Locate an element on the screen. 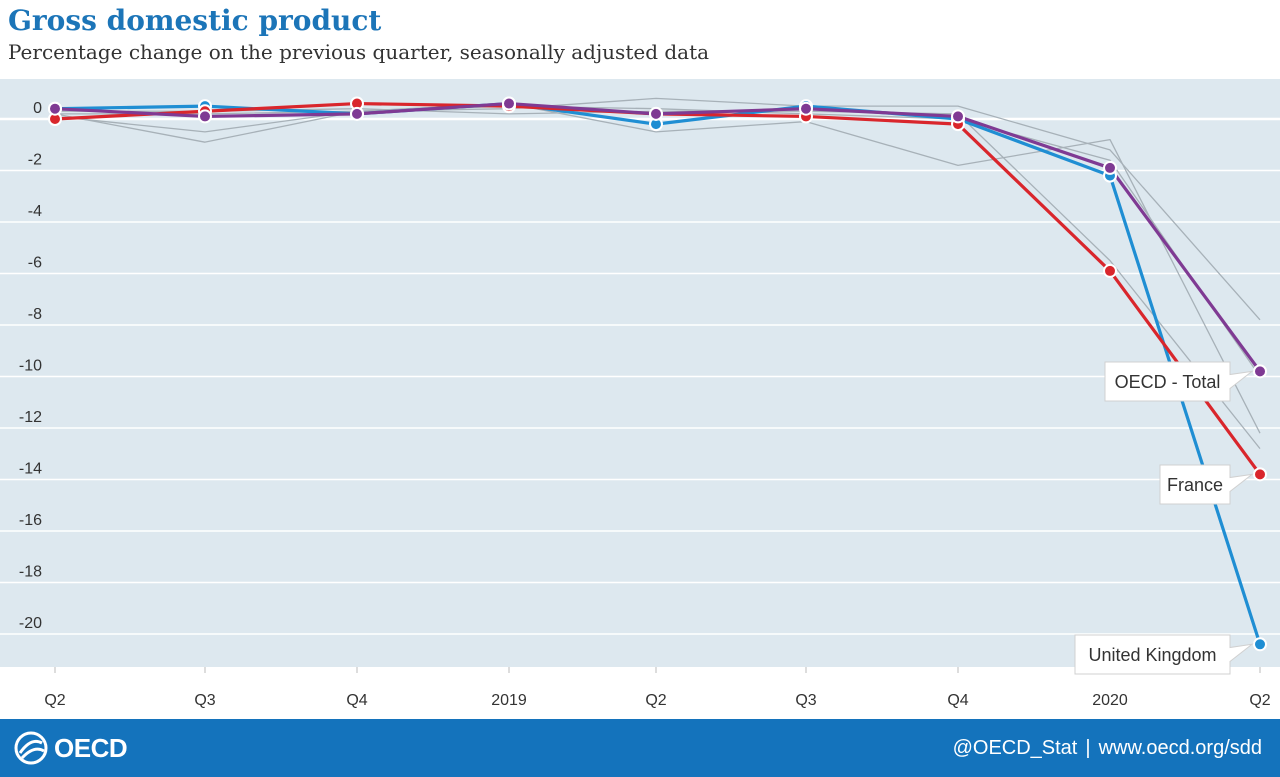  y-tick-label: -10 is located at coordinates (30, 366).